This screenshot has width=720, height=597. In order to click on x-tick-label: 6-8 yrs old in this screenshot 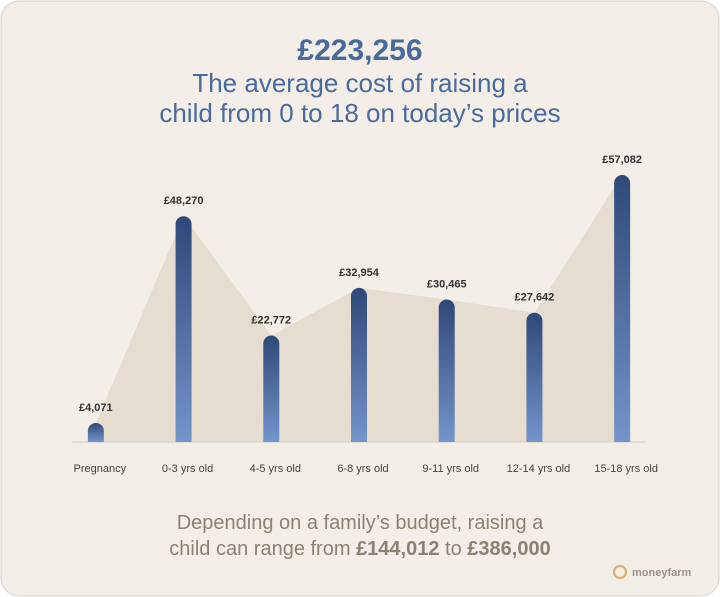, I will do `click(362, 469)`.